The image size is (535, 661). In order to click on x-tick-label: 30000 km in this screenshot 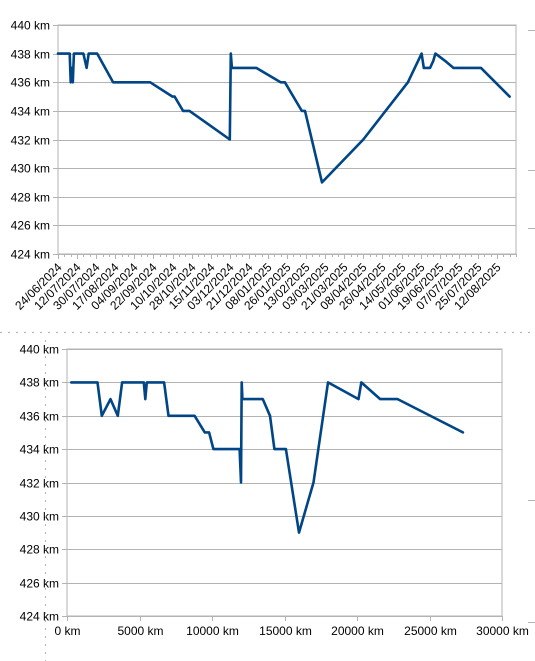, I will do `click(502, 631)`.